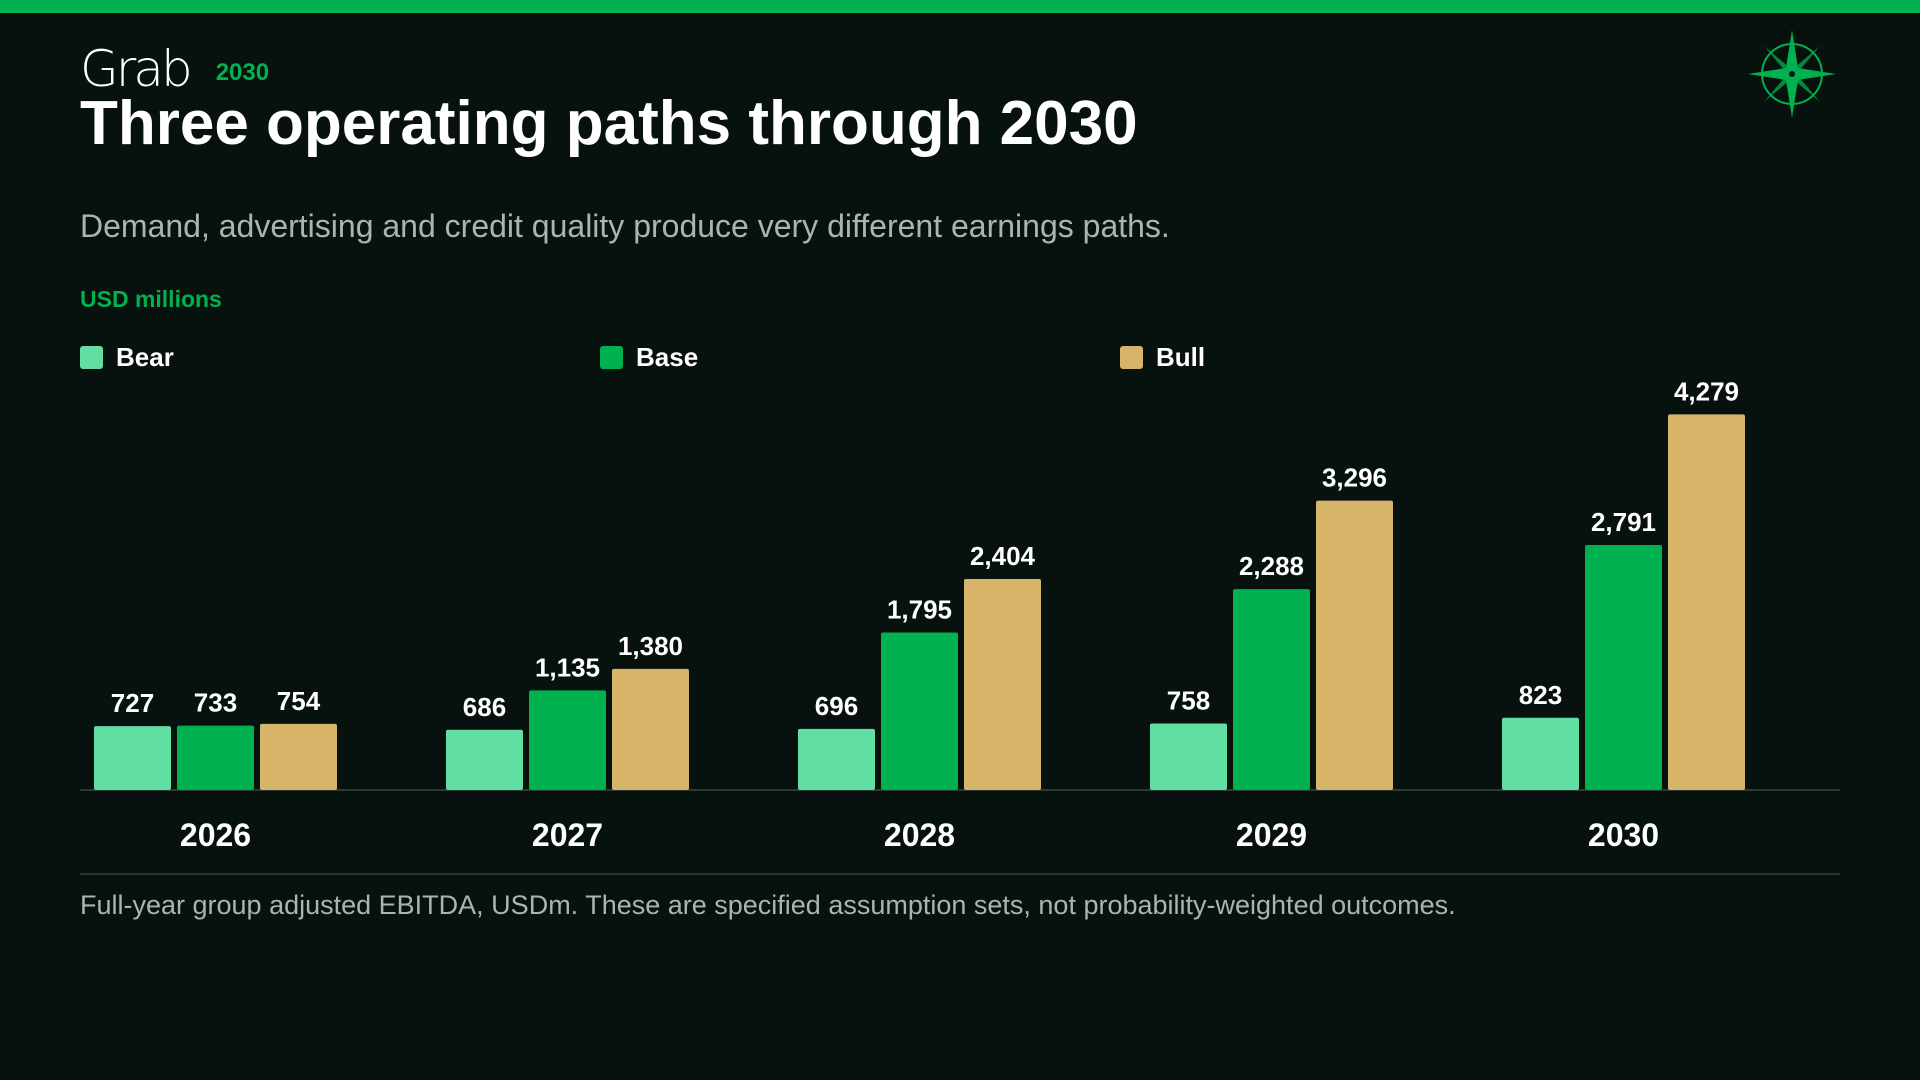 This screenshot has width=1920, height=1080. What do you see at coordinates (960, 357) in the screenshot?
I see `chart-legend: Bear Base Bull` at bounding box center [960, 357].